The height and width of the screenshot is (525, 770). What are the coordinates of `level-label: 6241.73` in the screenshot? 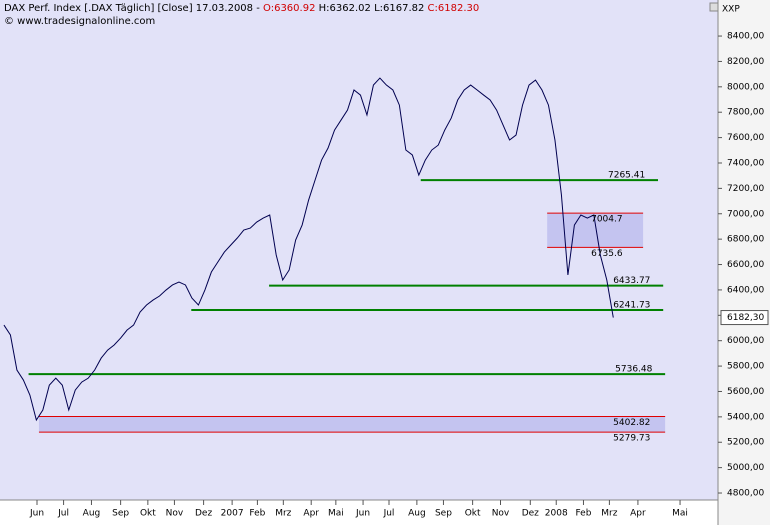 It's located at (631, 306).